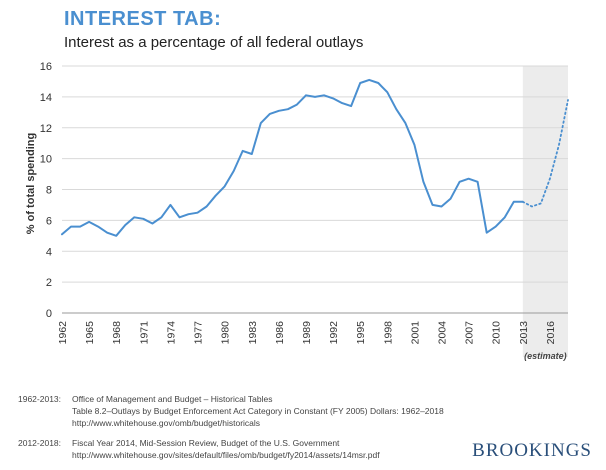 The height and width of the screenshot is (470, 606). Describe the element at coordinates (524, 333) in the screenshot. I see `x-tick-label: 2013` at that location.